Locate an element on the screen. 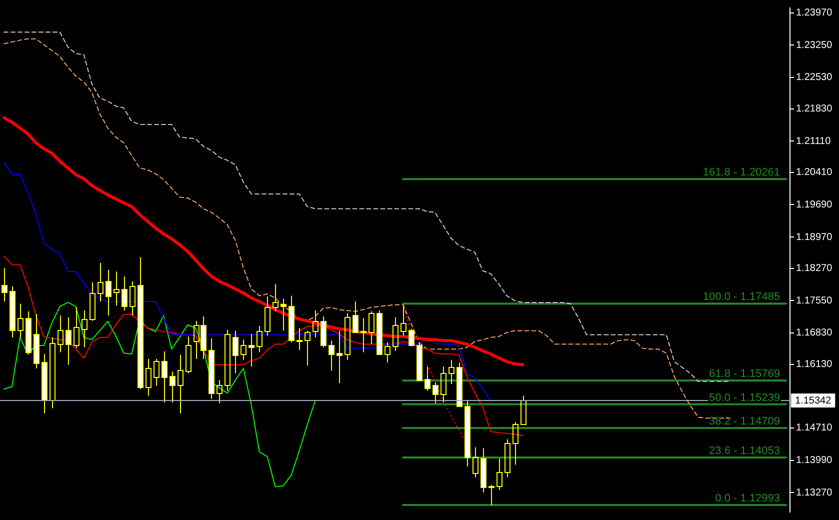  y-tick-label: 1.14710 is located at coordinates (814, 428).